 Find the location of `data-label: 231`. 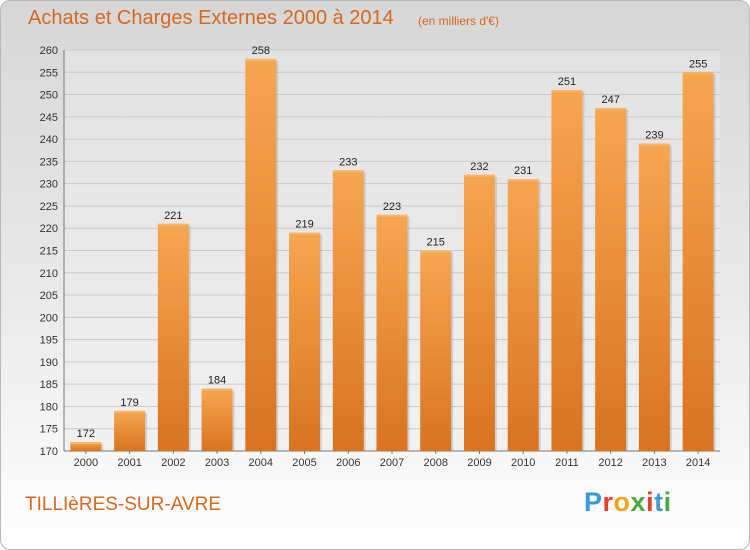

data-label: 231 is located at coordinates (523, 171).